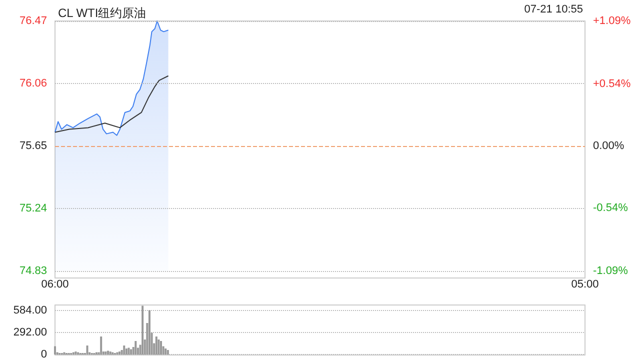 The height and width of the screenshot is (360, 640). I want to click on y-tick-label: 76.06, so click(33, 84).